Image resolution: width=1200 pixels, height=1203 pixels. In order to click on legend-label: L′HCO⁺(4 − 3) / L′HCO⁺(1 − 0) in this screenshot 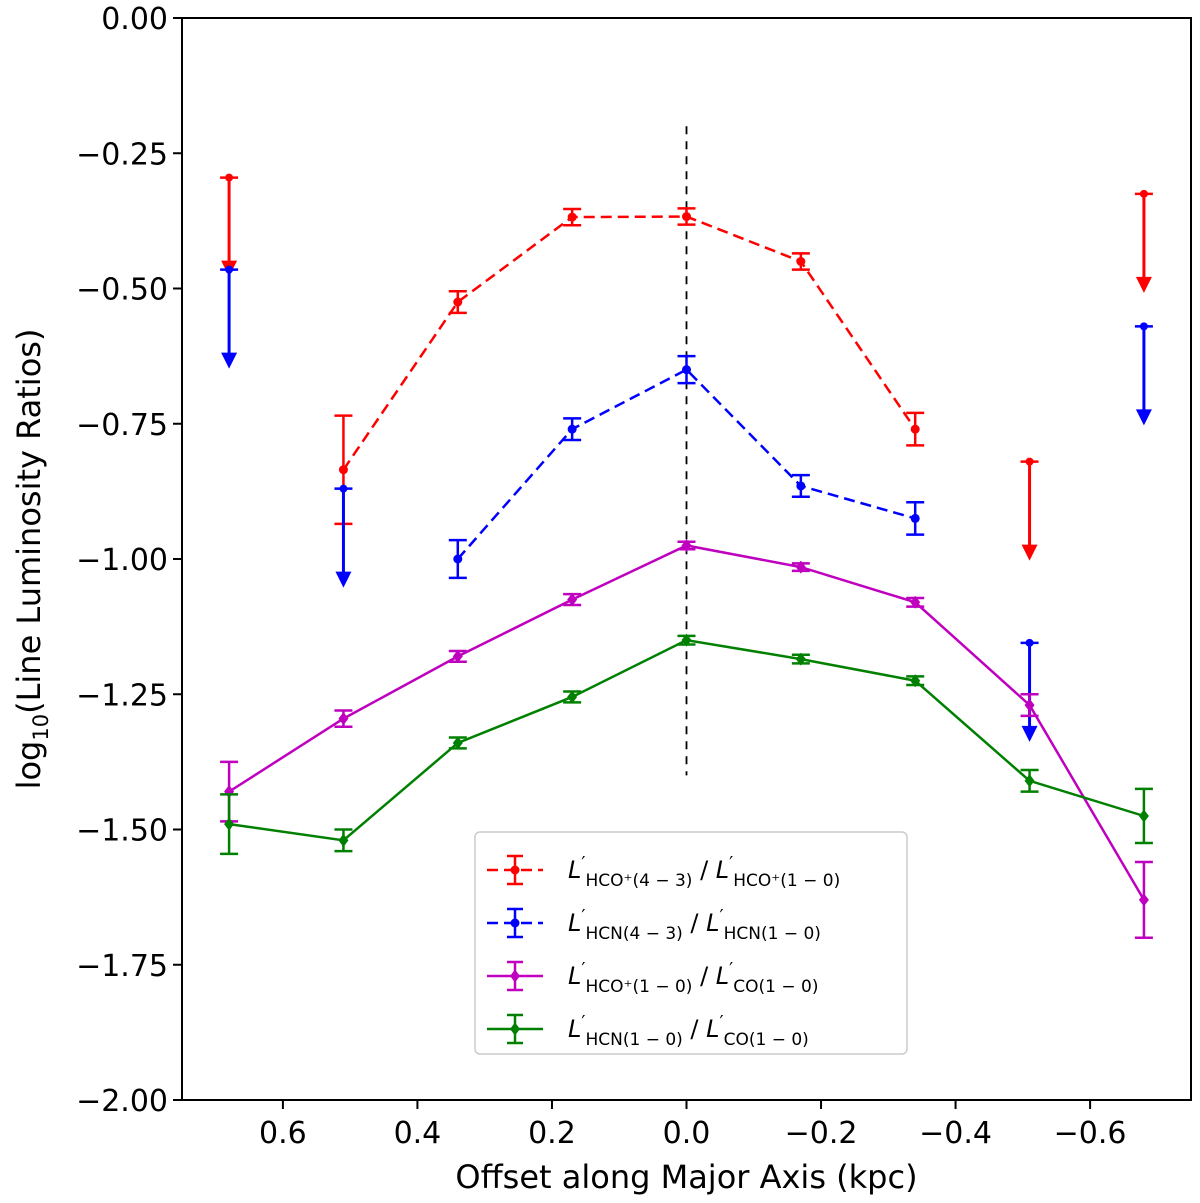, I will do `click(704, 872)`.